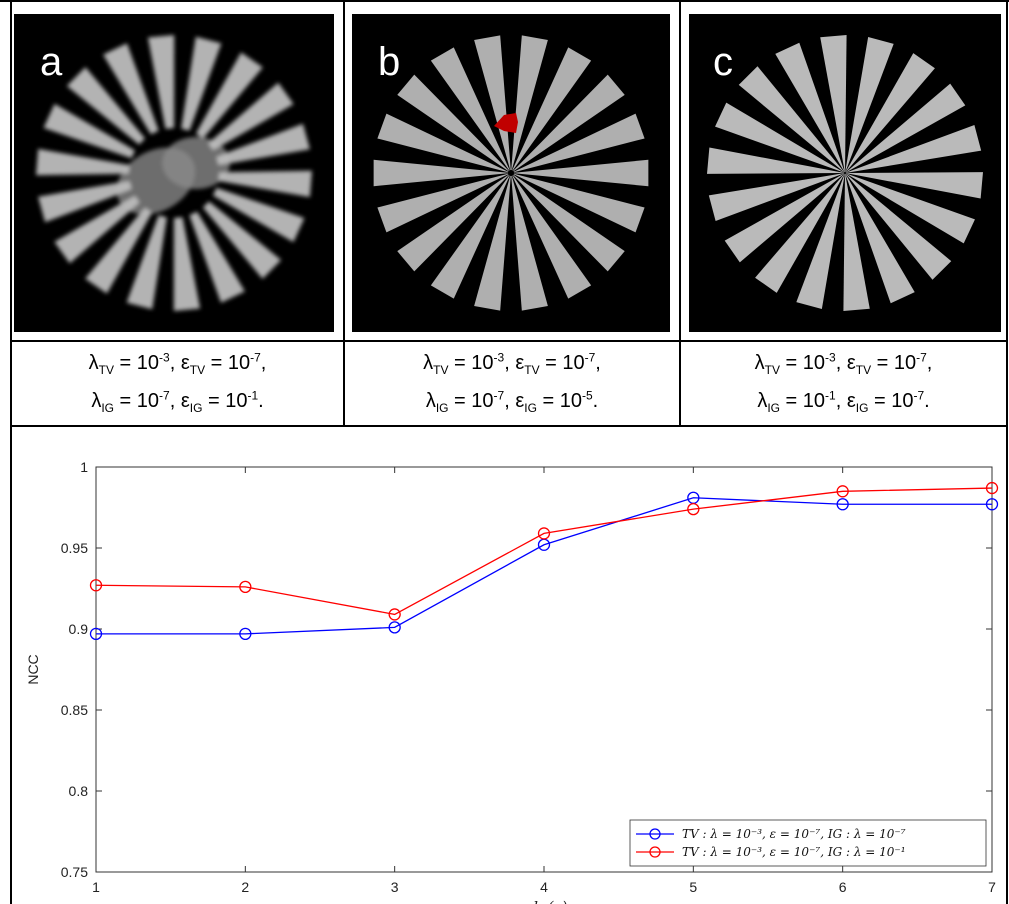 Image resolution: width=1009 pixels, height=904 pixels. Describe the element at coordinates (389, 62) in the screenshot. I see `panel-b-letter: b` at that location.